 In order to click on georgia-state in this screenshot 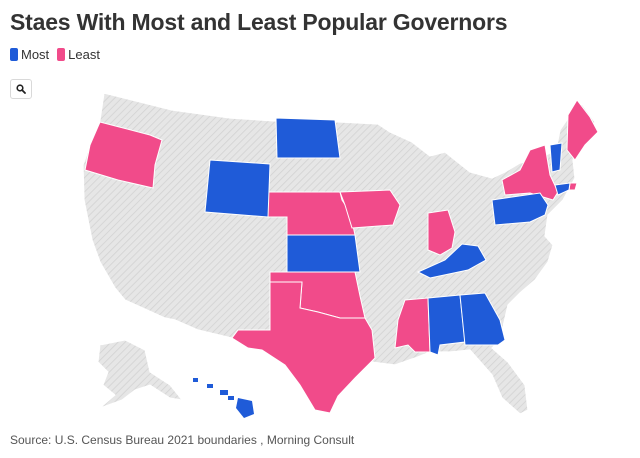, I will do `click(482, 319)`.